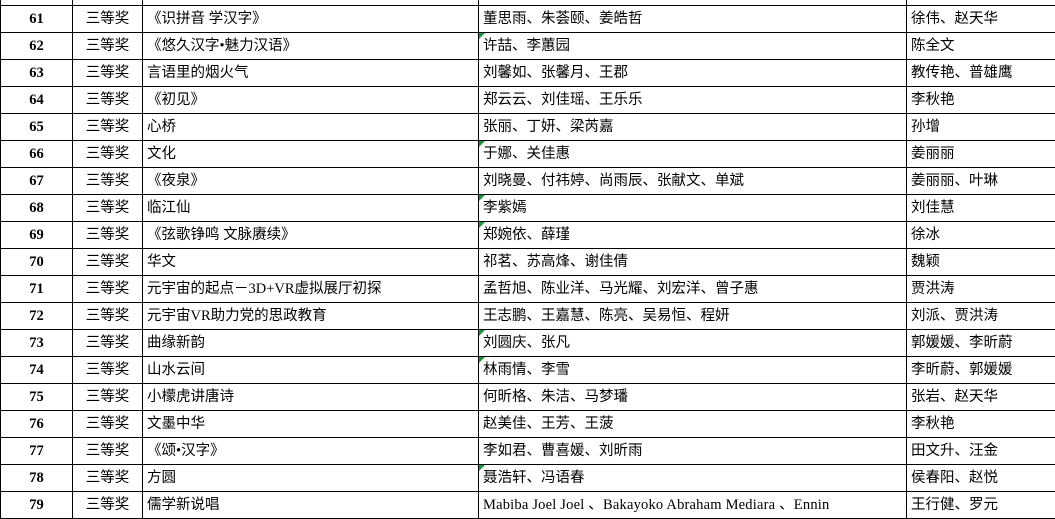 The height and width of the screenshot is (519, 1055). Describe the element at coordinates (693, 424) in the screenshot. I see `cell-作者: 赵美佳、王芳、王菠` at that location.